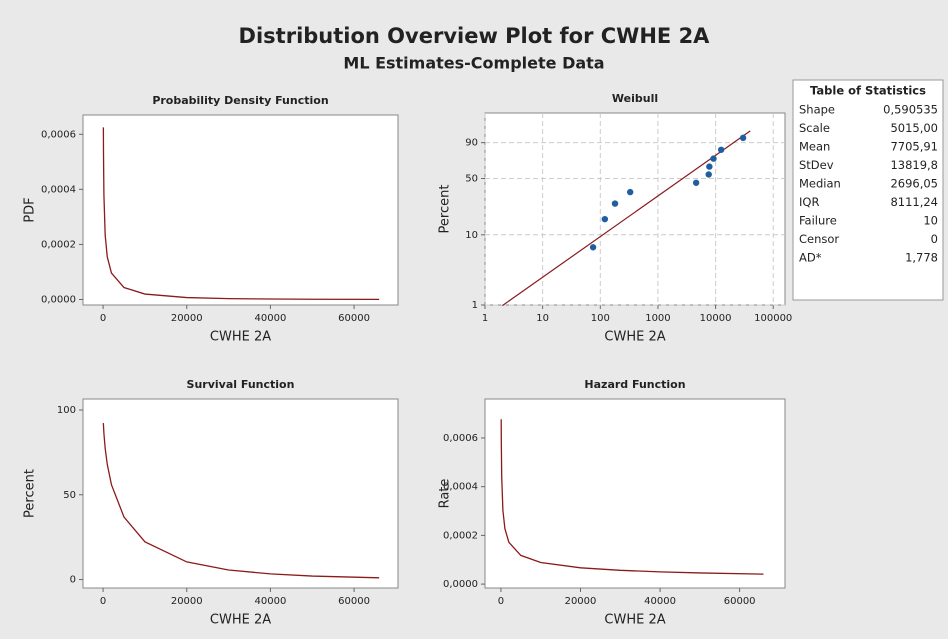 Image resolution: width=948 pixels, height=639 pixels. Describe the element at coordinates (810, 258) in the screenshot. I see `statistics-label: AD*` at that location.